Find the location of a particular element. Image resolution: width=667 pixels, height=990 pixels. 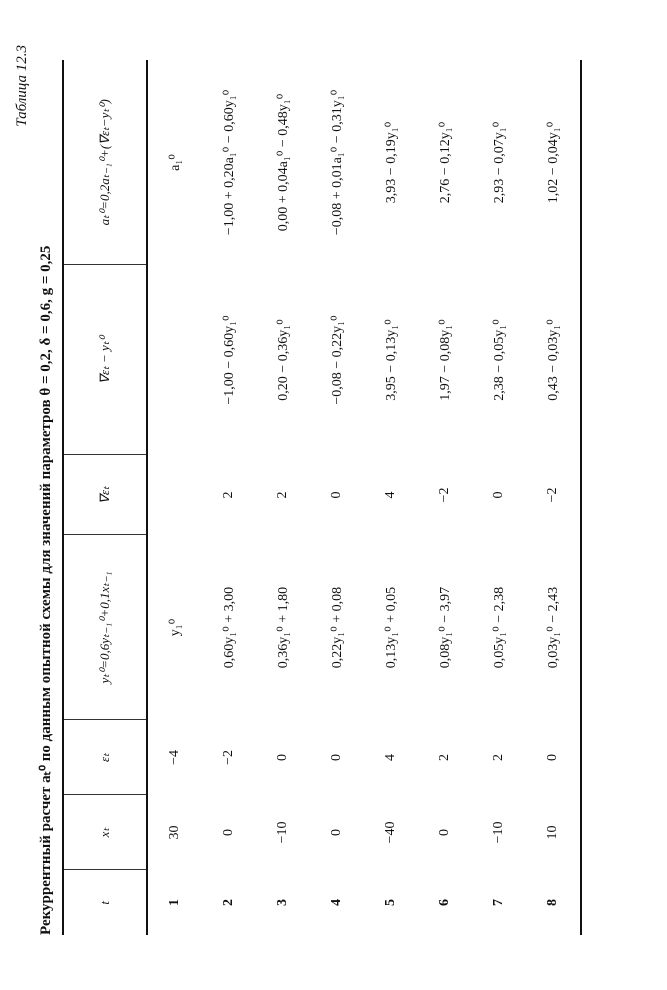

table-cell: −1,00 + 0,20a₁⁰ − 0,60y₁⁰ is located at coordinates (229, 162).